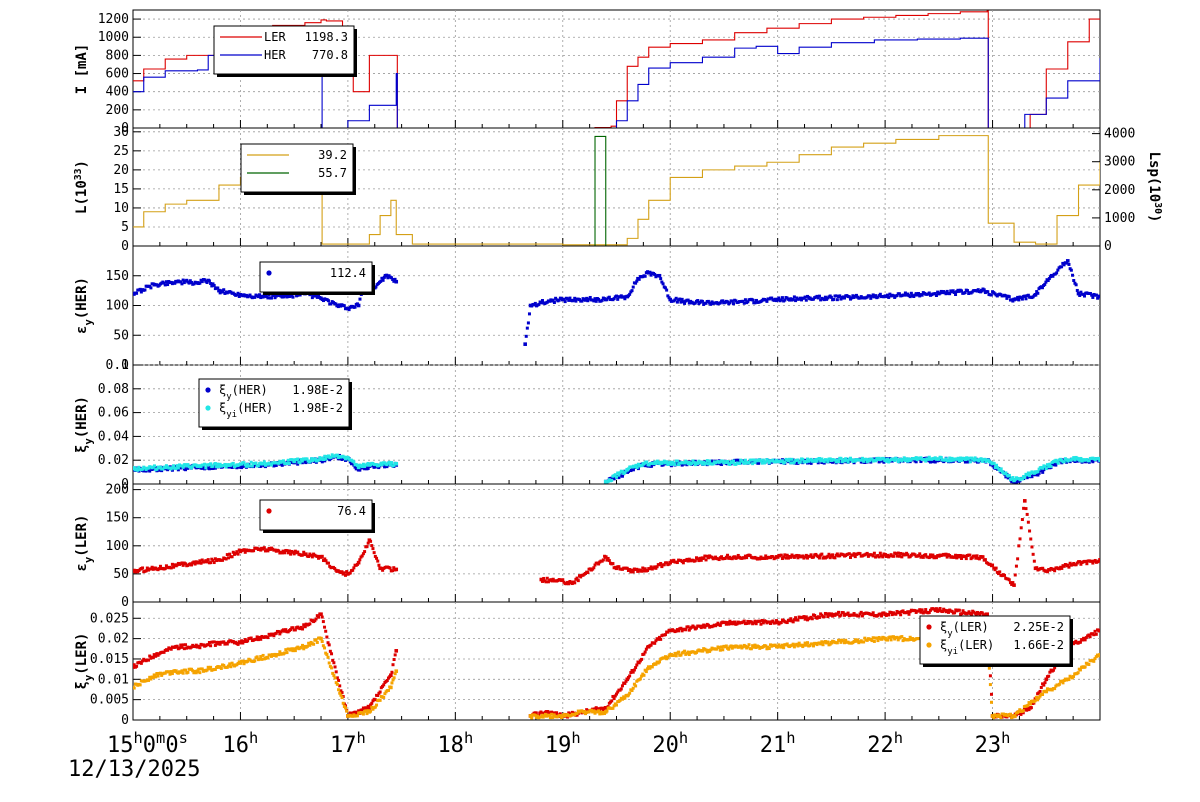 The image size is (1200, 802). What do you see at coordinates (284, 50) in the screenshot?
I see `legend-box` at bounding box center [284, 50].